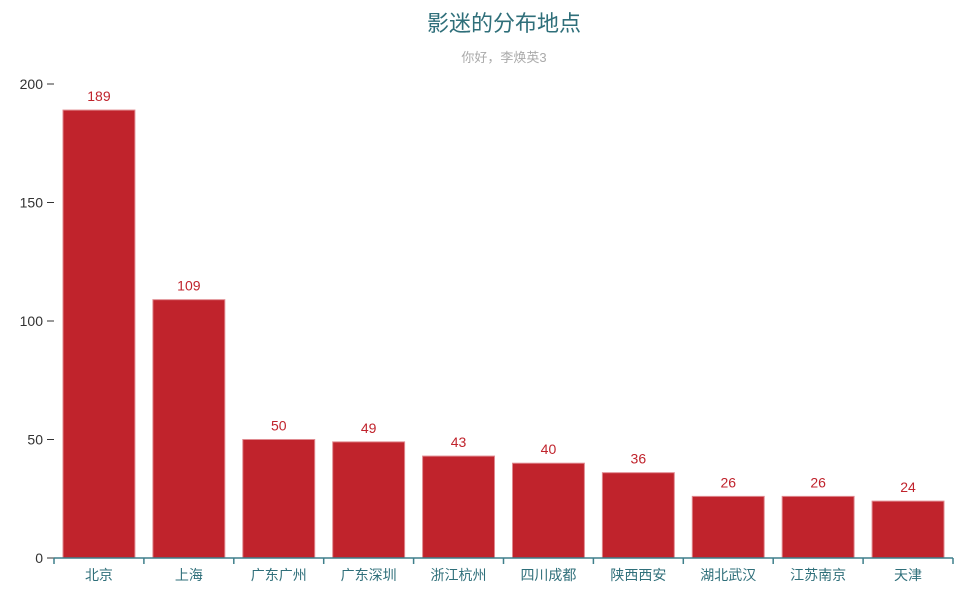 This screenshot has width=962, height=600. What do you see at coordinates (503, 57) in the screenshot?
I see `chart-subtitle: 你好，李焕英3` at bounding box center [503, 57].